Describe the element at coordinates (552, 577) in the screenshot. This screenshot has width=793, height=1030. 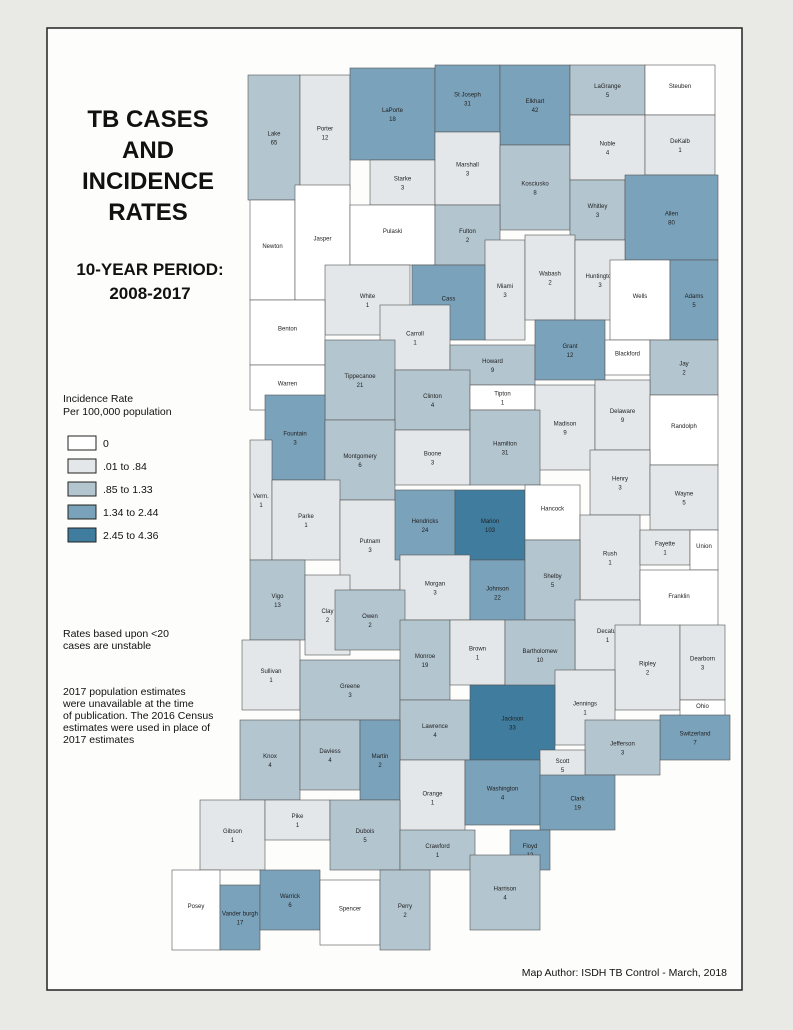
I see `county-name: Shelby` at that location.